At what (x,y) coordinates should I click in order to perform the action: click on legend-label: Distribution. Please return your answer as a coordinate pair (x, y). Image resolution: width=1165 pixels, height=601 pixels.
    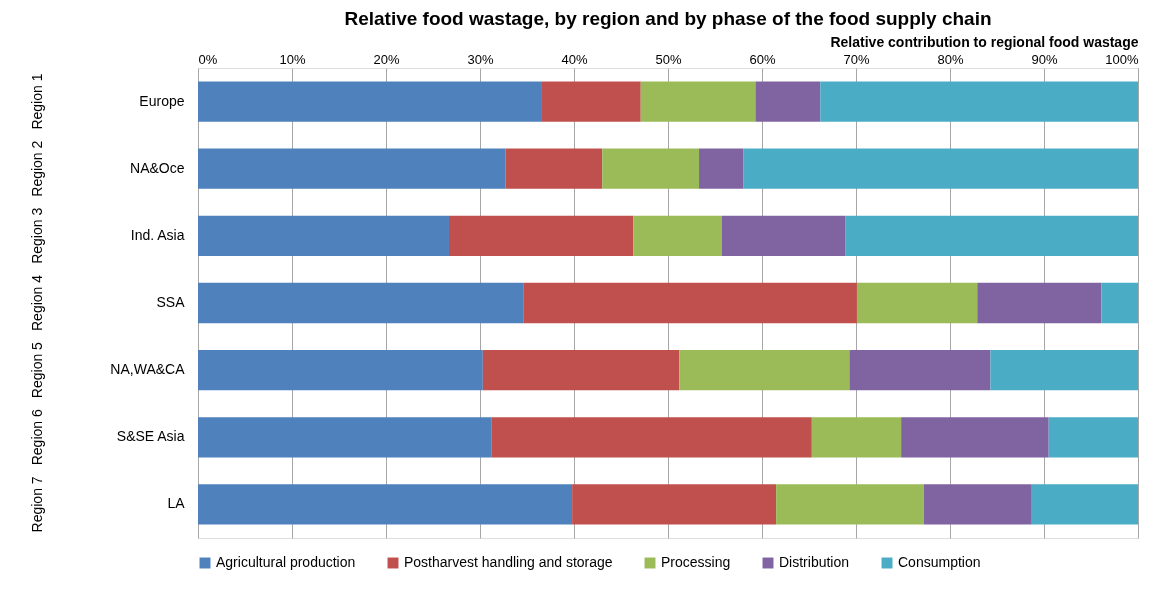
    Looking at the image, I should click on (814, 562).